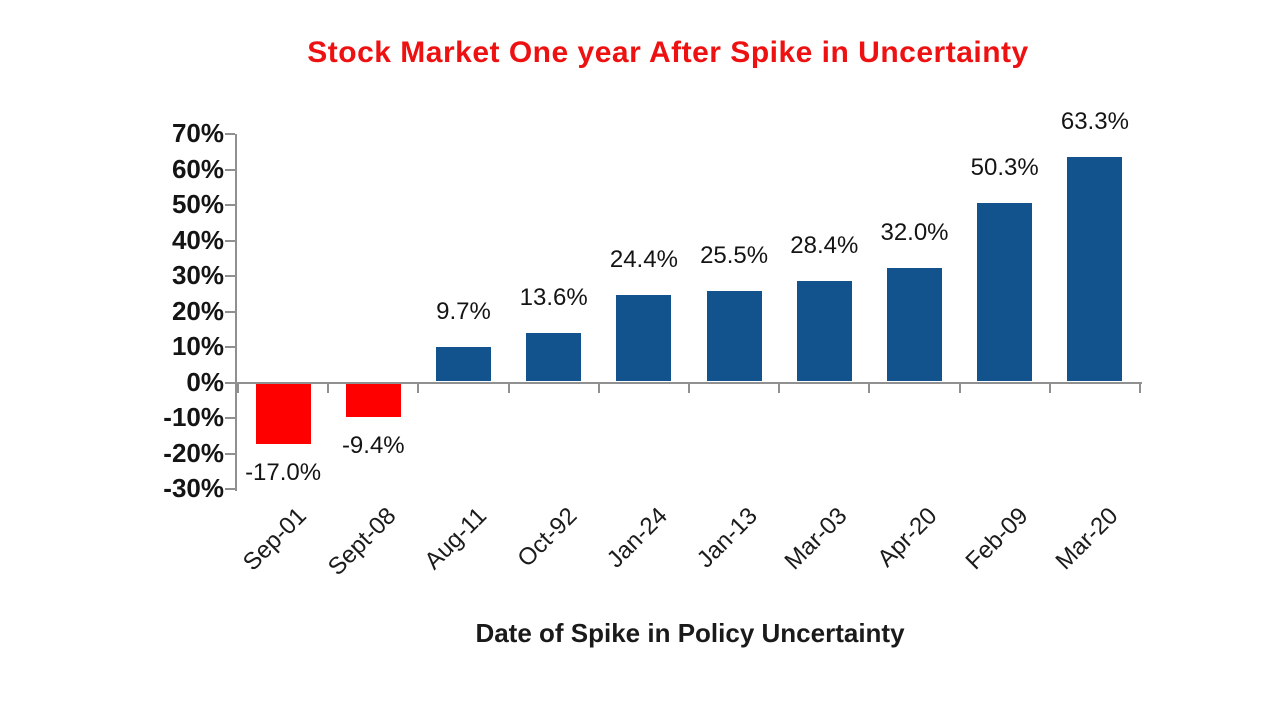 The image size is (1280, 720). I want to click on x-axis-title: Date of Spike in Policy Uncertainty, so click(690, 633).